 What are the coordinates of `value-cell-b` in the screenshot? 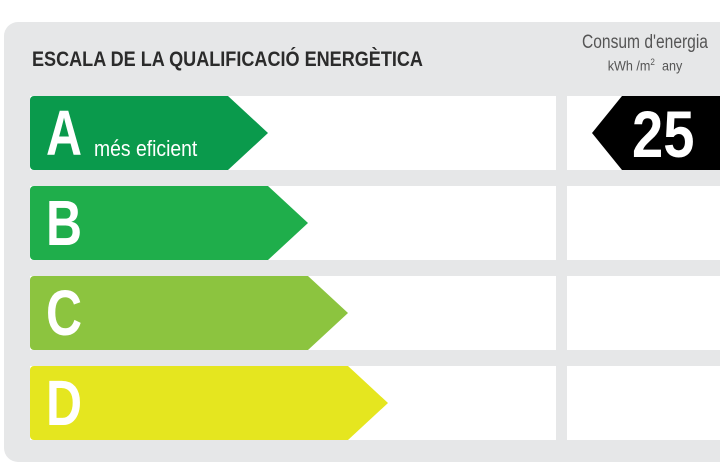 It's located at (643, 223).